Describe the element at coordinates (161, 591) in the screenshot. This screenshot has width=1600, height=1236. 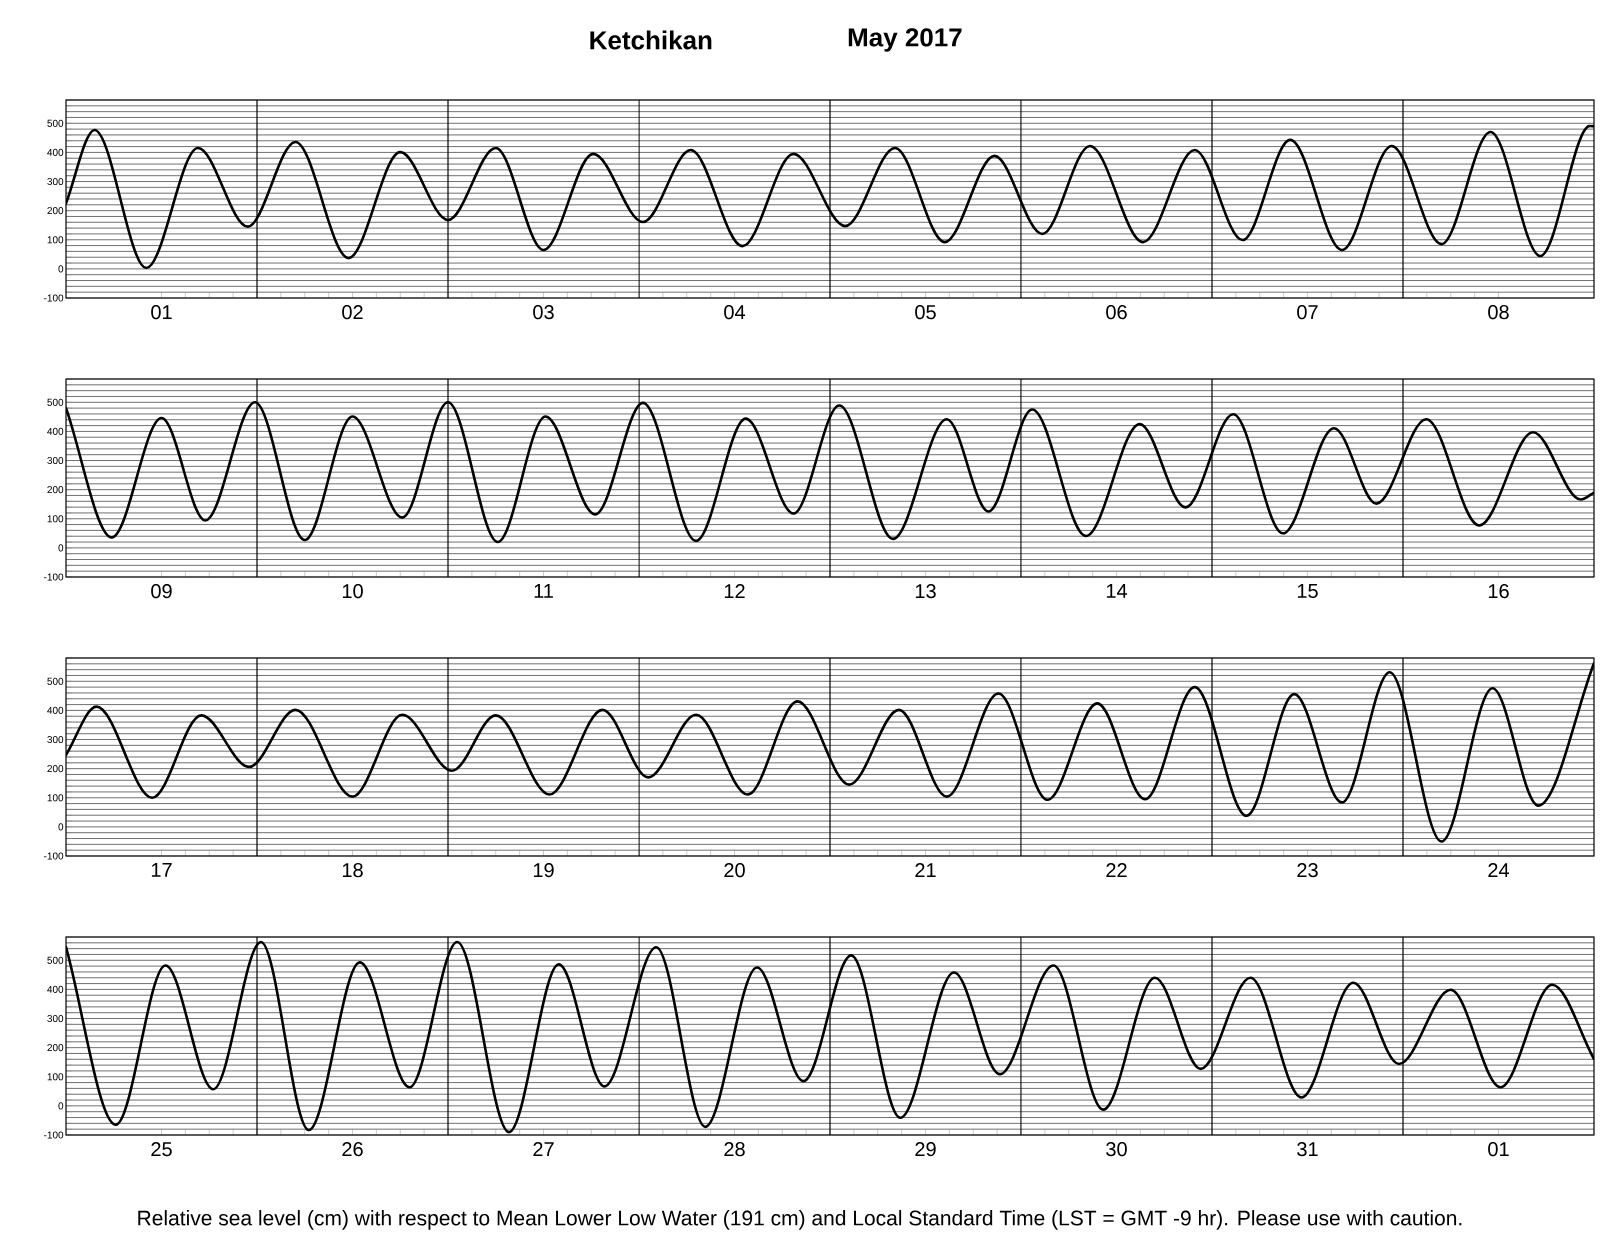
I see `x-tick-label: 09` at that location.